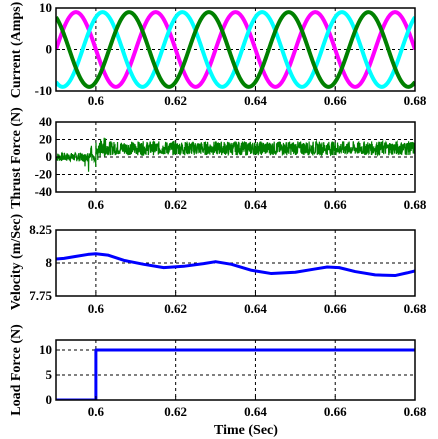 This screenshot has width=438, height=439. What do you see at coordinates (40, 295) in the screenshot?
I see `y-tick-label: 7.75` at bounding box center [40, 295].